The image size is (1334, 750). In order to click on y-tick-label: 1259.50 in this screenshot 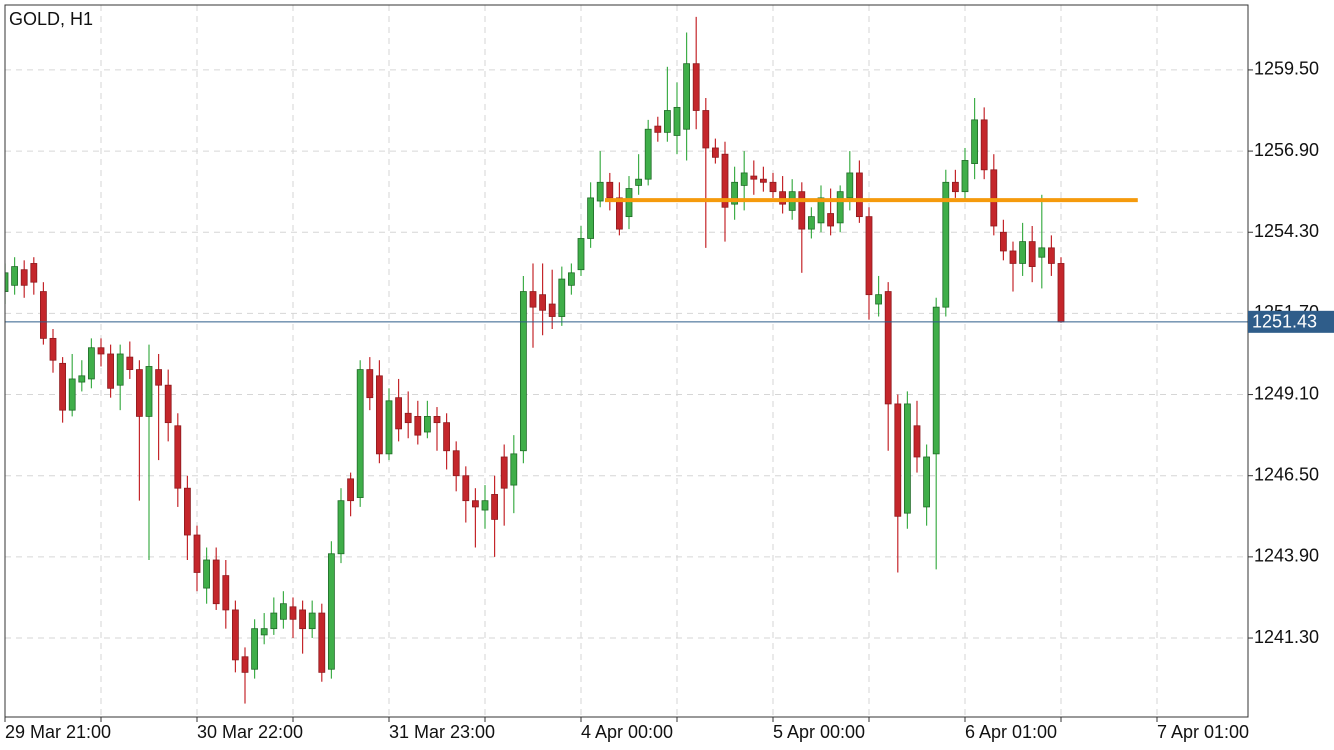, I will do `click(1286, 69)`.